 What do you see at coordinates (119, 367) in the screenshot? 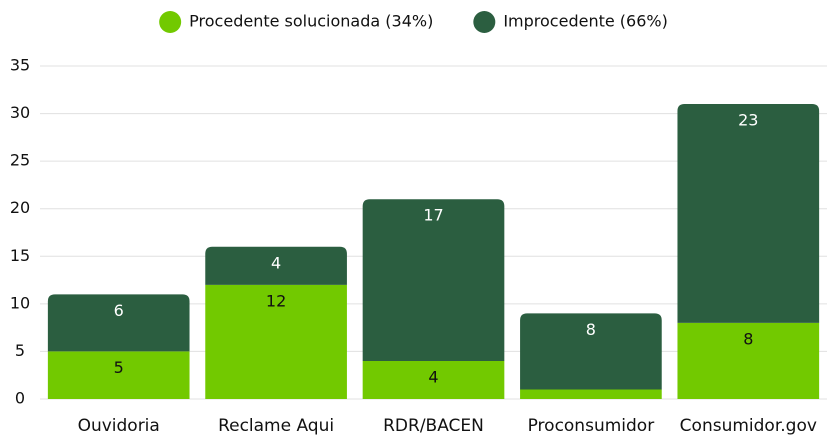
I see `data-label: 5` at bounding box center [119, 367].